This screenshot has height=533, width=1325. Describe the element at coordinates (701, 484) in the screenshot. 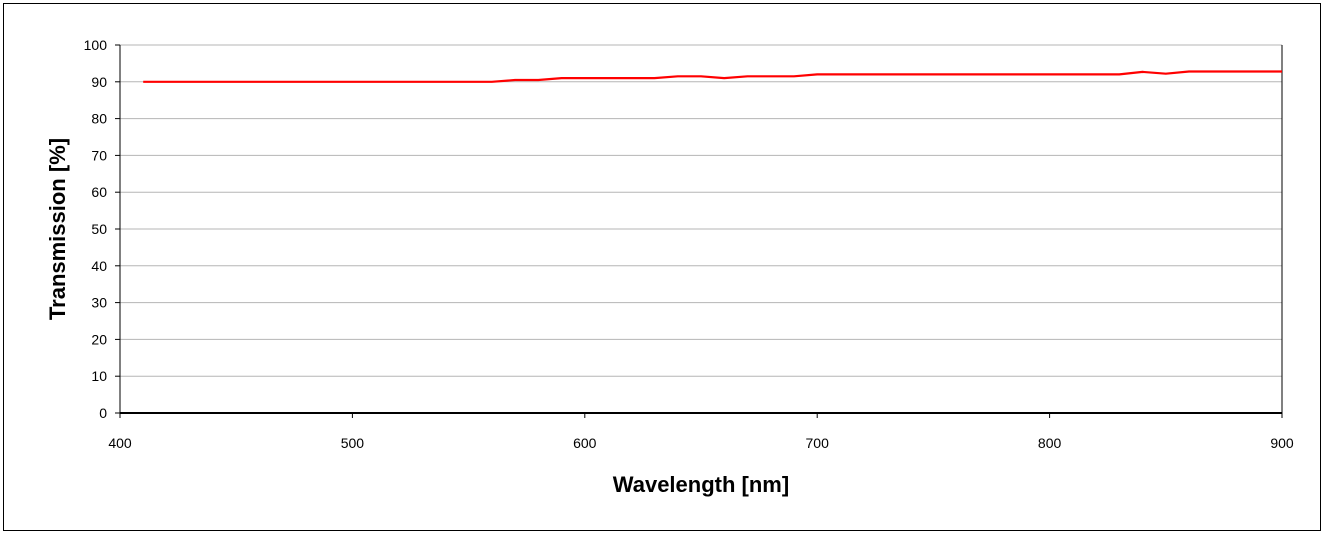

I see `x-axis-title: Wavelength [nm]` at that location.